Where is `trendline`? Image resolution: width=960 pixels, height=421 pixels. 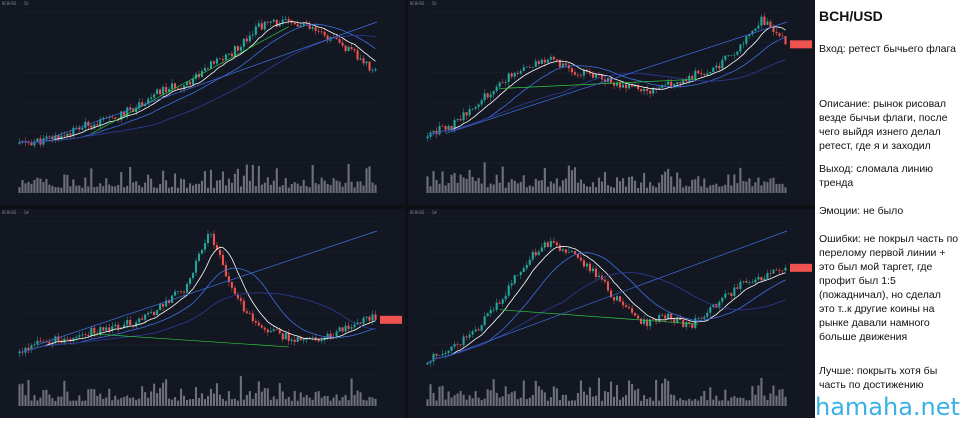 trendline is located at coordinates (190, 340).